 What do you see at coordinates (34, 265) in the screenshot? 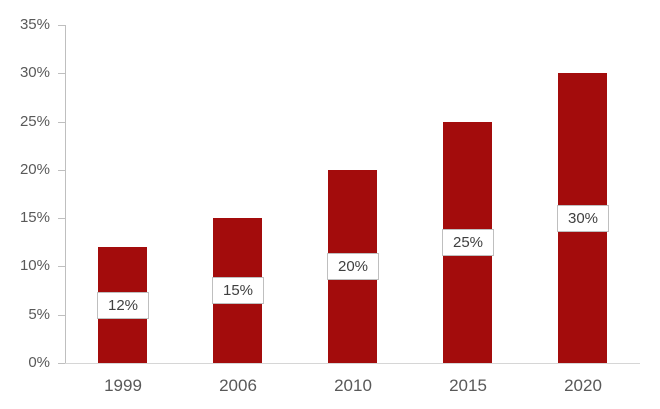
I see `y-axis-tick-label: 10%` at bounding box center [34, 265].